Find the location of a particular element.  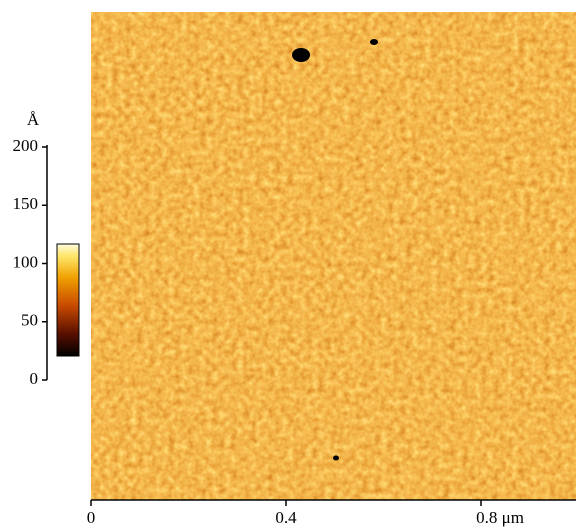

z-ticks: 200 150 100 50 0 is located at coordinates (30, 262).